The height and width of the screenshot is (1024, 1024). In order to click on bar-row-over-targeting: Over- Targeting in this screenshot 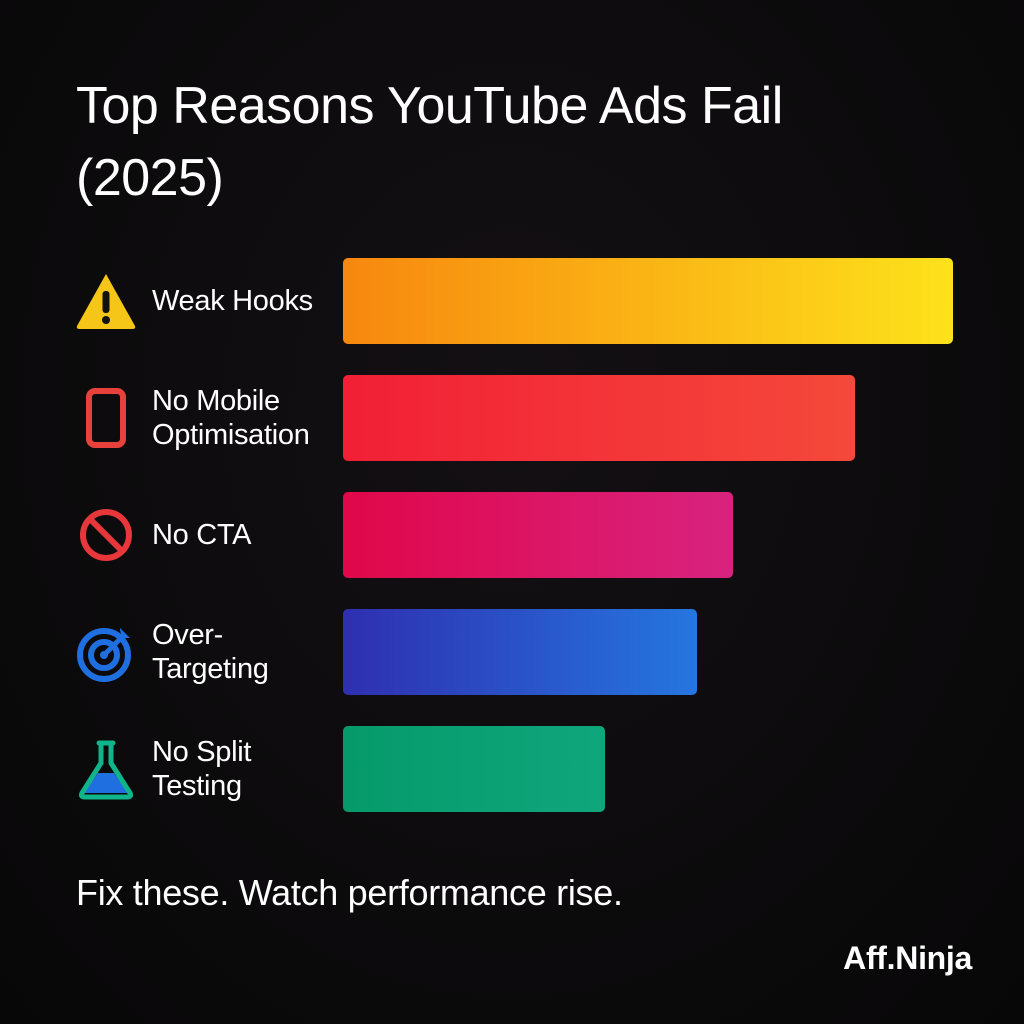, I will do `click(512, 652)`.